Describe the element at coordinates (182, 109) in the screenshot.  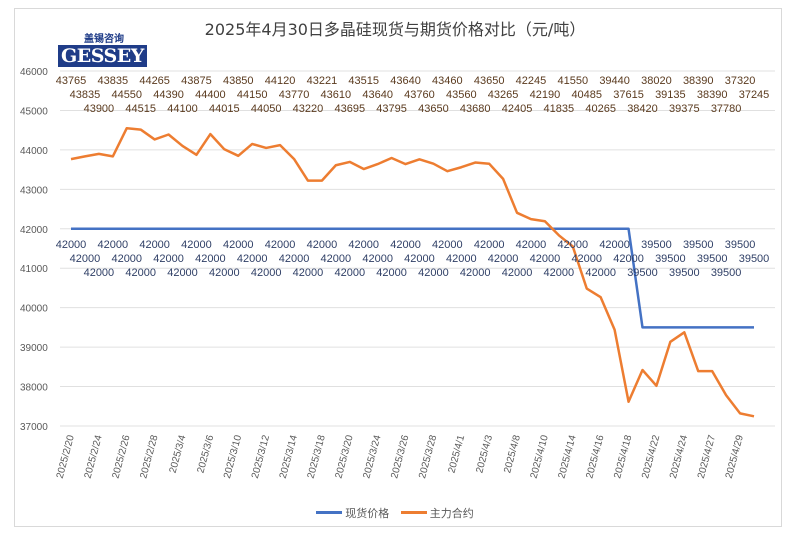
I see `futures-data-label: 44100` at that location.